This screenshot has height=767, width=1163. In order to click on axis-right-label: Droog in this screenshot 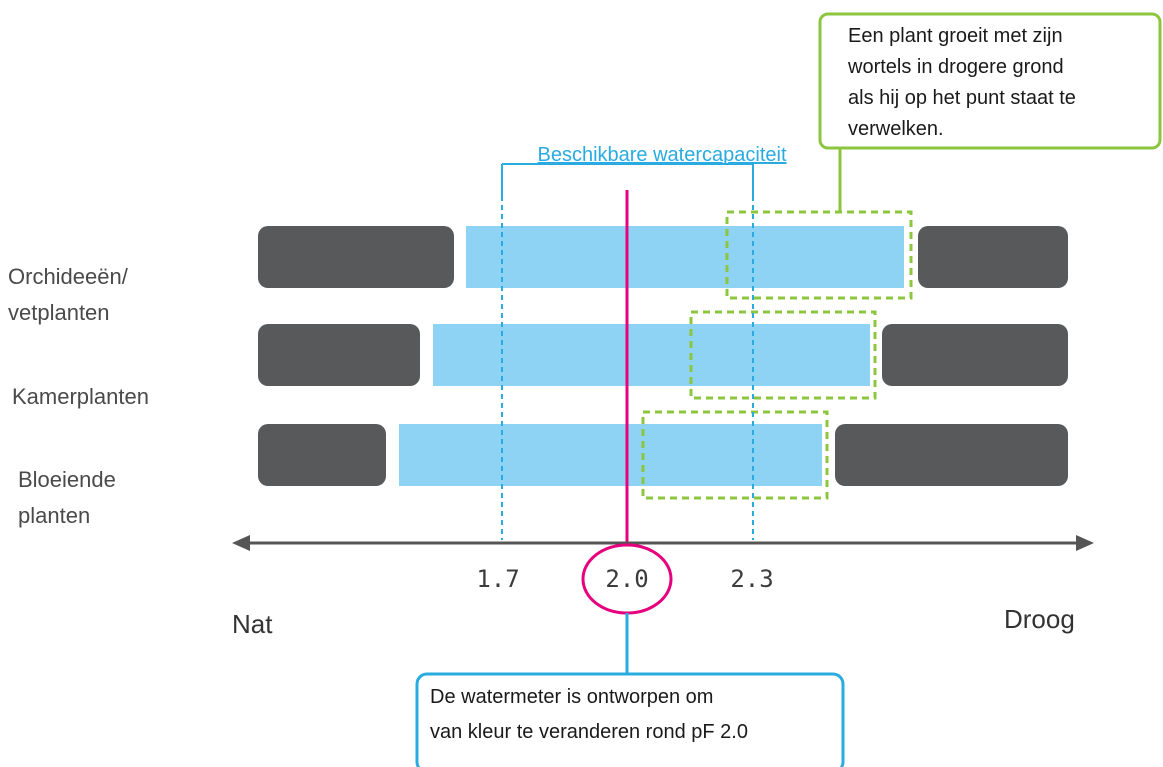, I will do `click(1039, 619)`.